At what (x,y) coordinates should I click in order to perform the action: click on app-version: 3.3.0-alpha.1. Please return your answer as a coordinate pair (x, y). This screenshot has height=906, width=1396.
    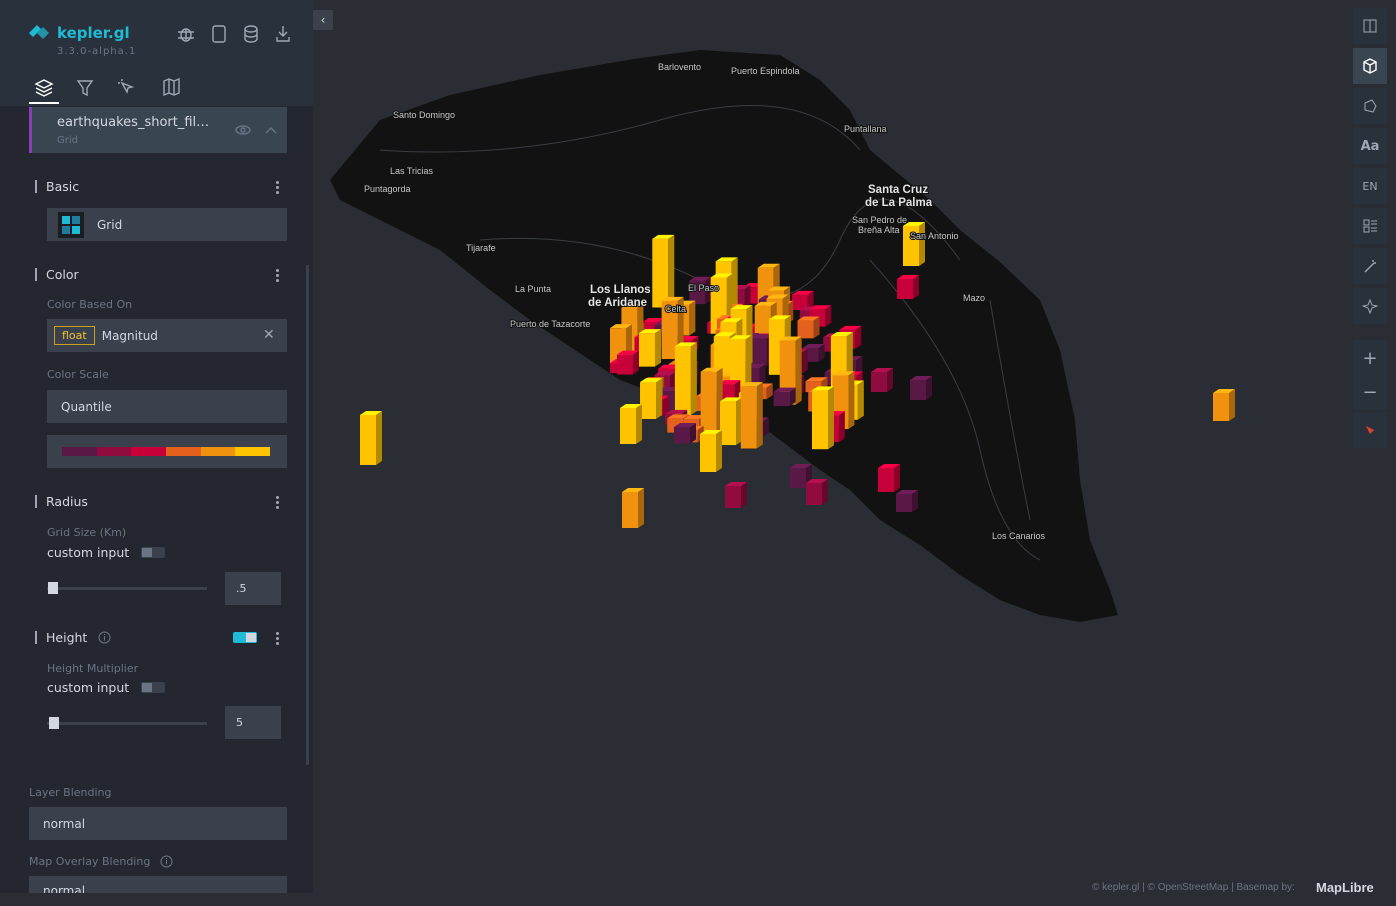
    Looking at the image, I should click on (97, 51).